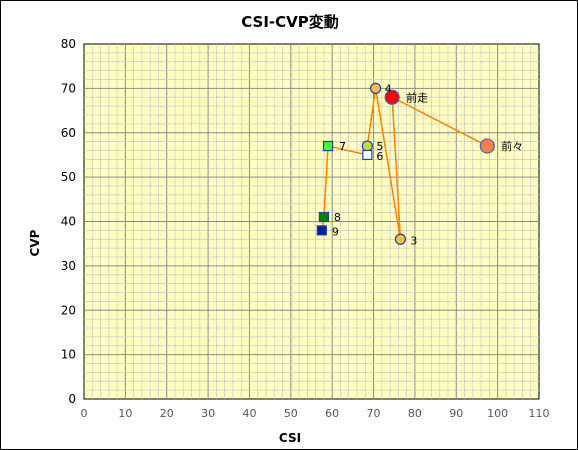 Image resolution: width=578 pixels, height=450 pixels. I want to click on y-tick-label: 10, so click(68, 355).